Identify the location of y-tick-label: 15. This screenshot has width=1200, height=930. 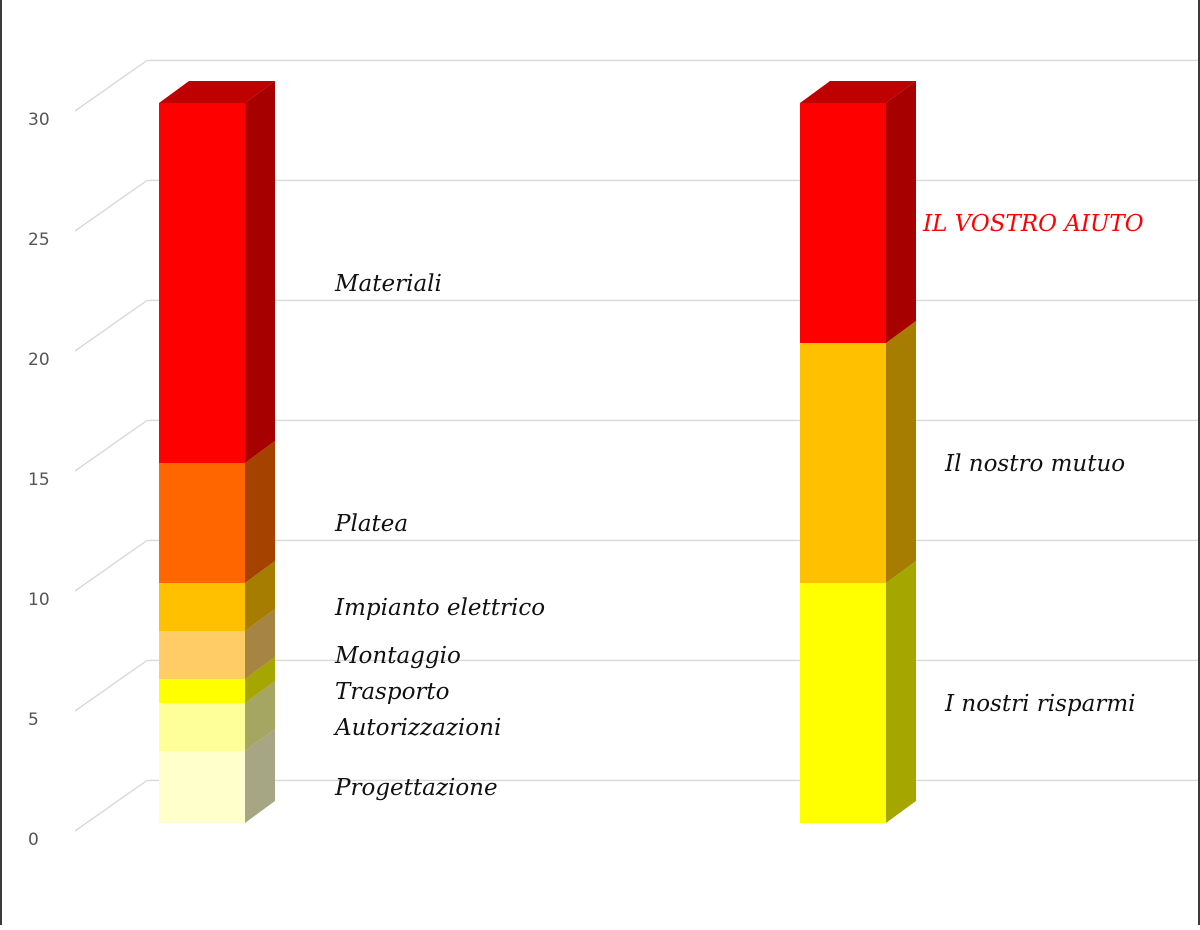
(39, 480).